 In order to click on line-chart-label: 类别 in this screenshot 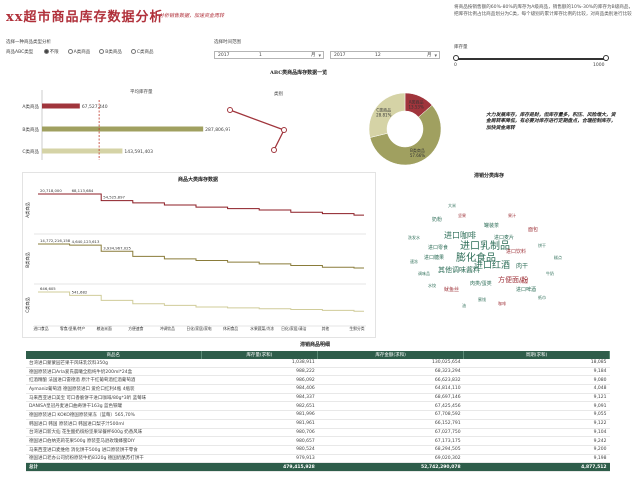, I will do `click(278, 94)`.